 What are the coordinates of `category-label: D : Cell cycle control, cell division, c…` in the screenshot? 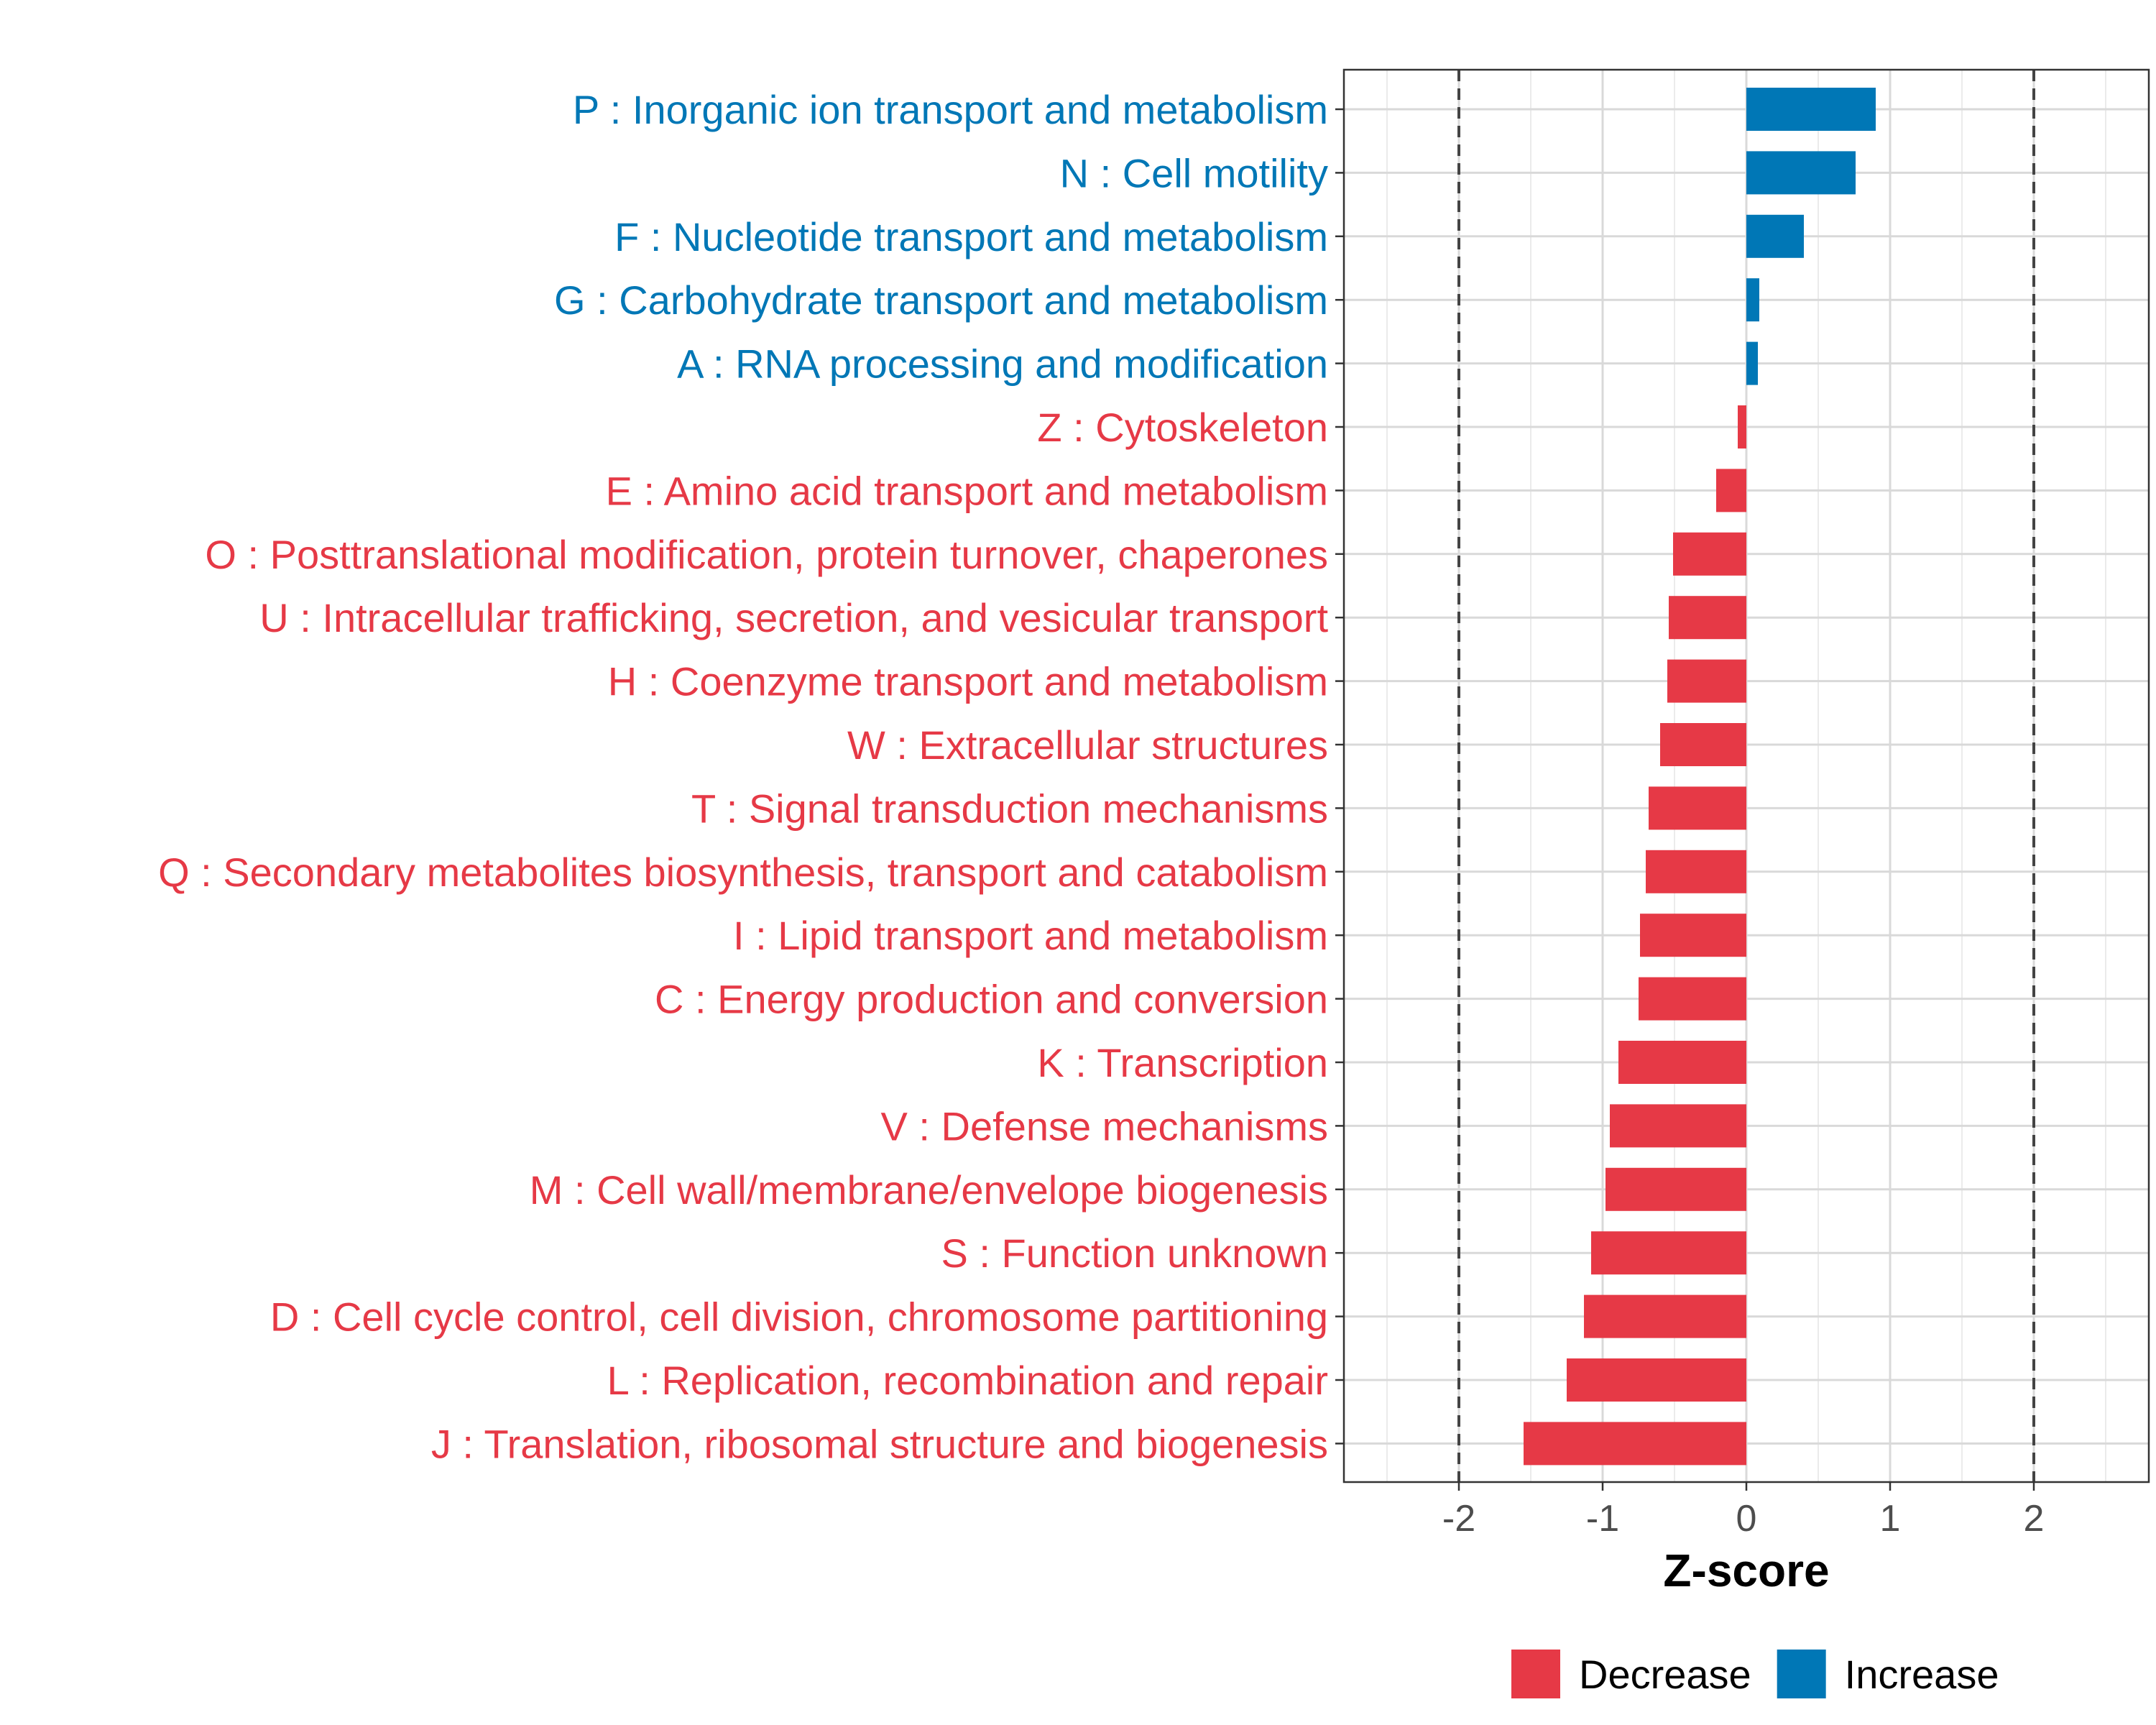 It's located at (799, 1317).